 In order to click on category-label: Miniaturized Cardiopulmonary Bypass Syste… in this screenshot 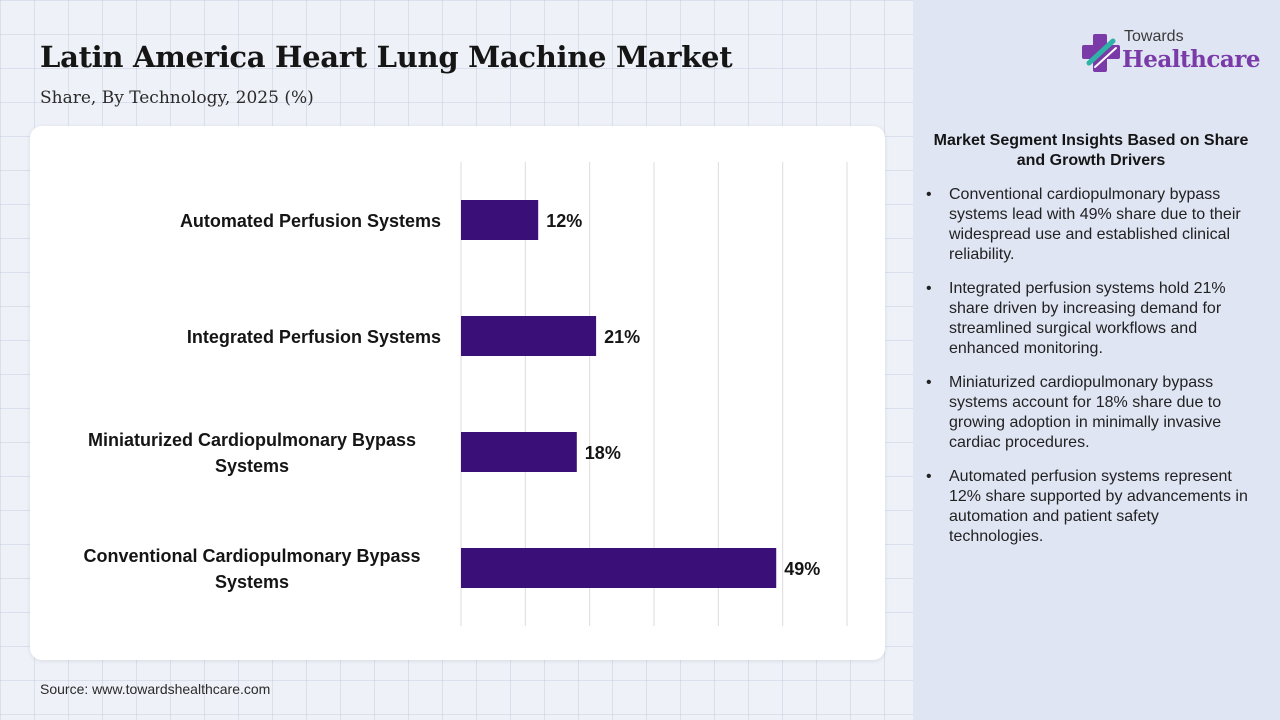, I will do `click(252, 453)`.